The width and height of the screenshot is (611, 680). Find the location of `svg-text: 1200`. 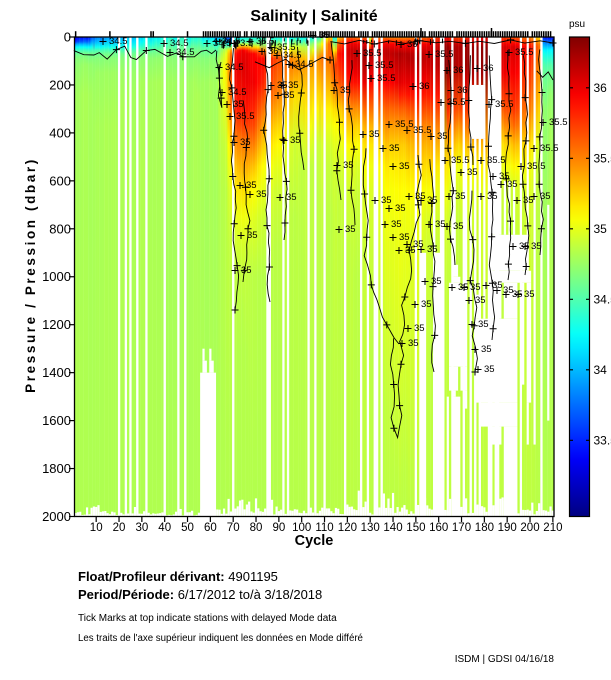

svg-text: 1200 is located at coordinates (56, 324).